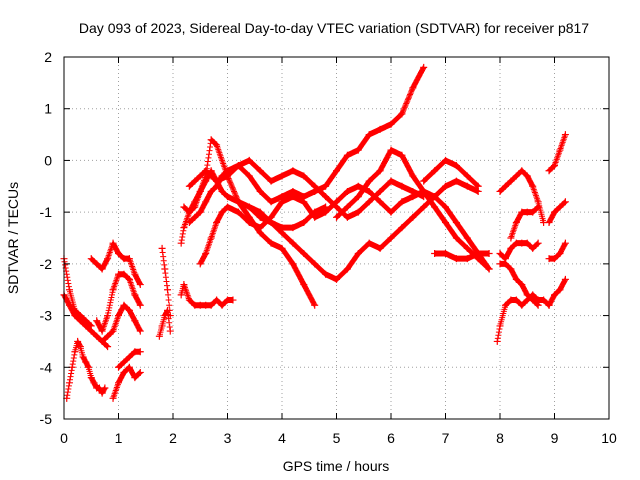 This screenshot has height=480, width=640. What do you see at coordinates (391, 438) in the screenshot?
I see `x-tick-label: 6` at bounding box center [391, 438].